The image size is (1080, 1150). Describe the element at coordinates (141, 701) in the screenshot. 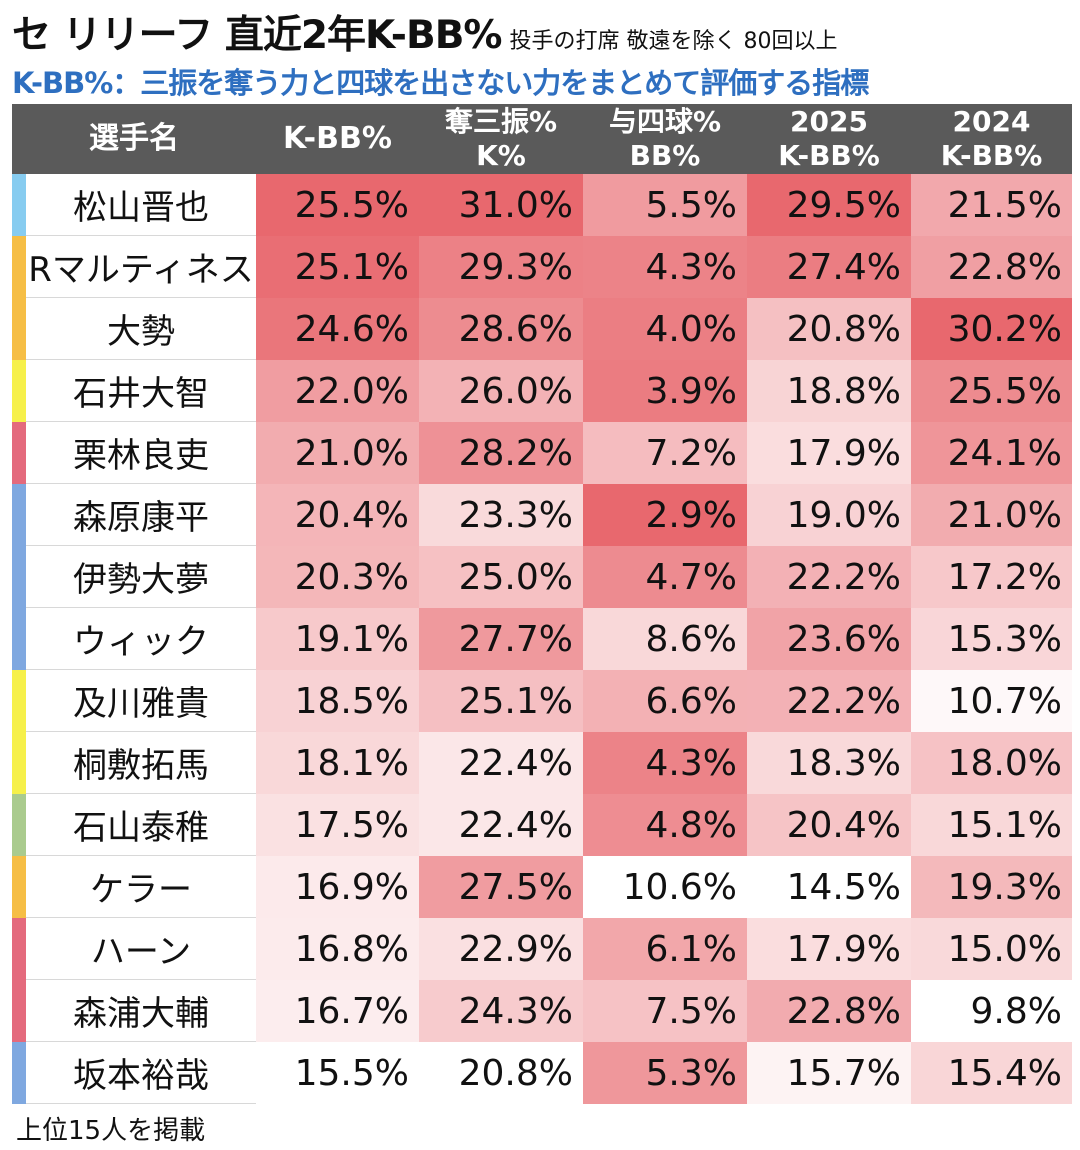

I see `player-name: 及川雅貴` at that location.